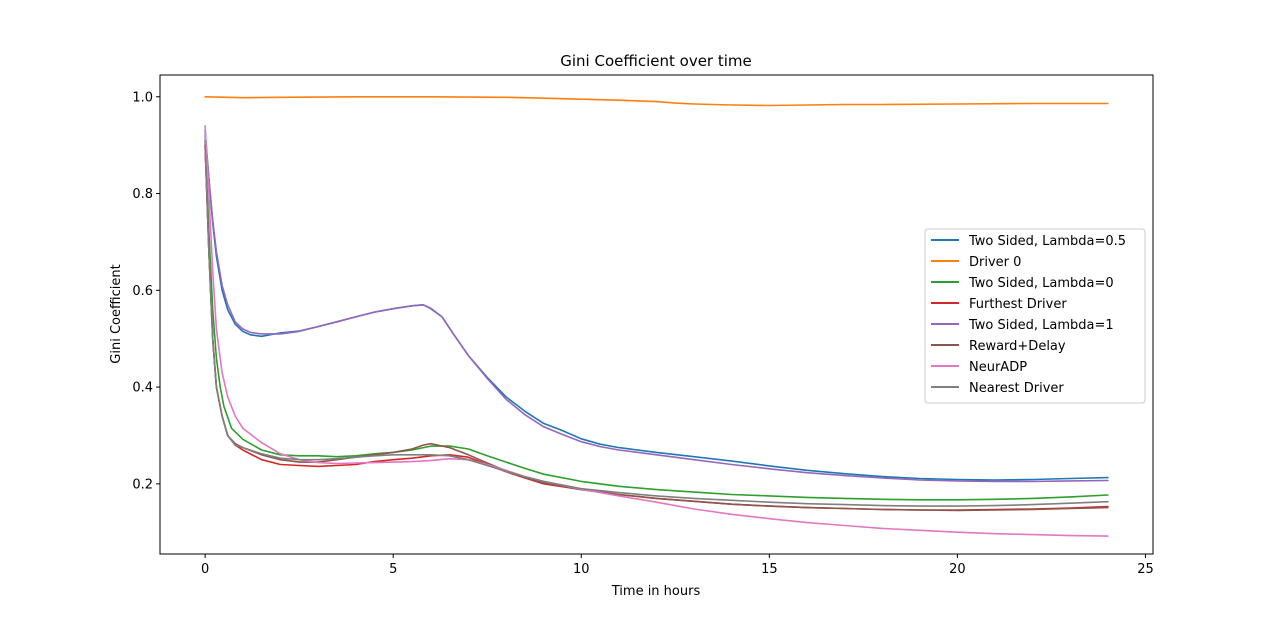  I want to click on x-tick-label: 0, so click(205, 569).